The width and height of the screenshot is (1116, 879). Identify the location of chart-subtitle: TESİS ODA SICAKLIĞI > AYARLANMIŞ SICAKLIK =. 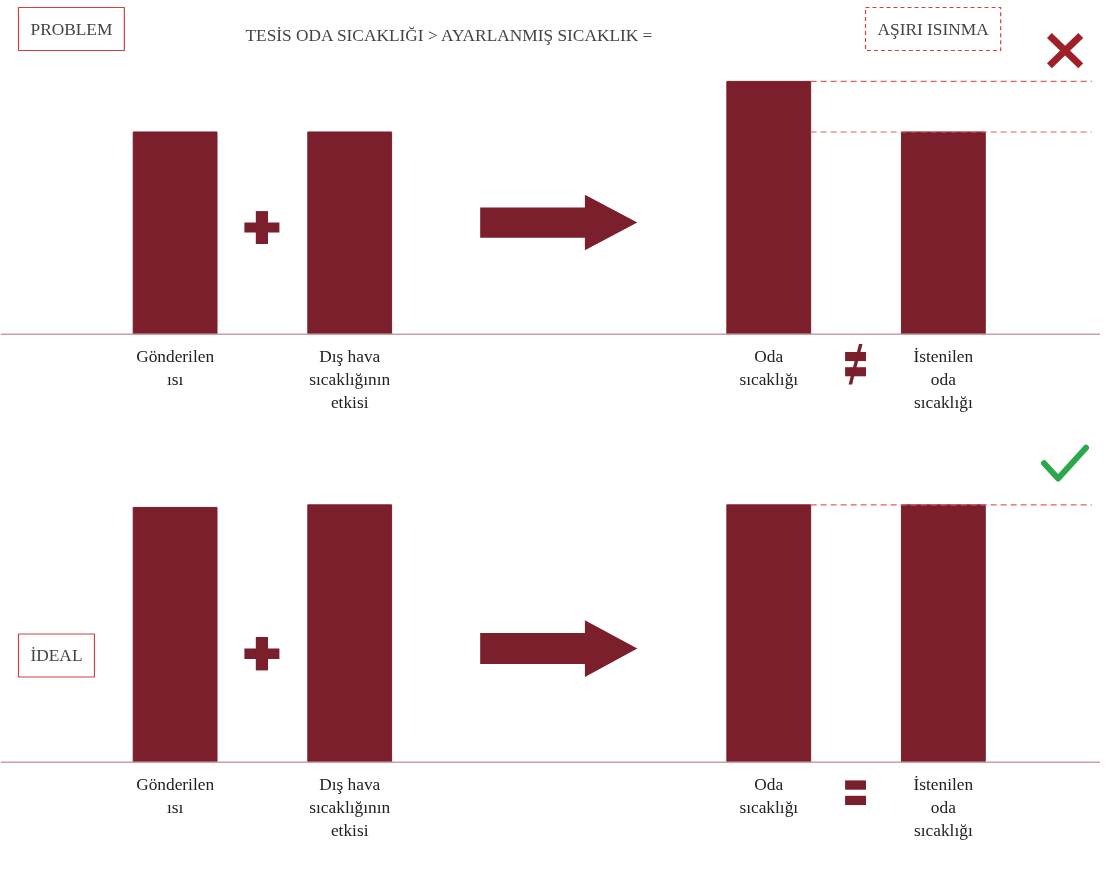
(449, 35).